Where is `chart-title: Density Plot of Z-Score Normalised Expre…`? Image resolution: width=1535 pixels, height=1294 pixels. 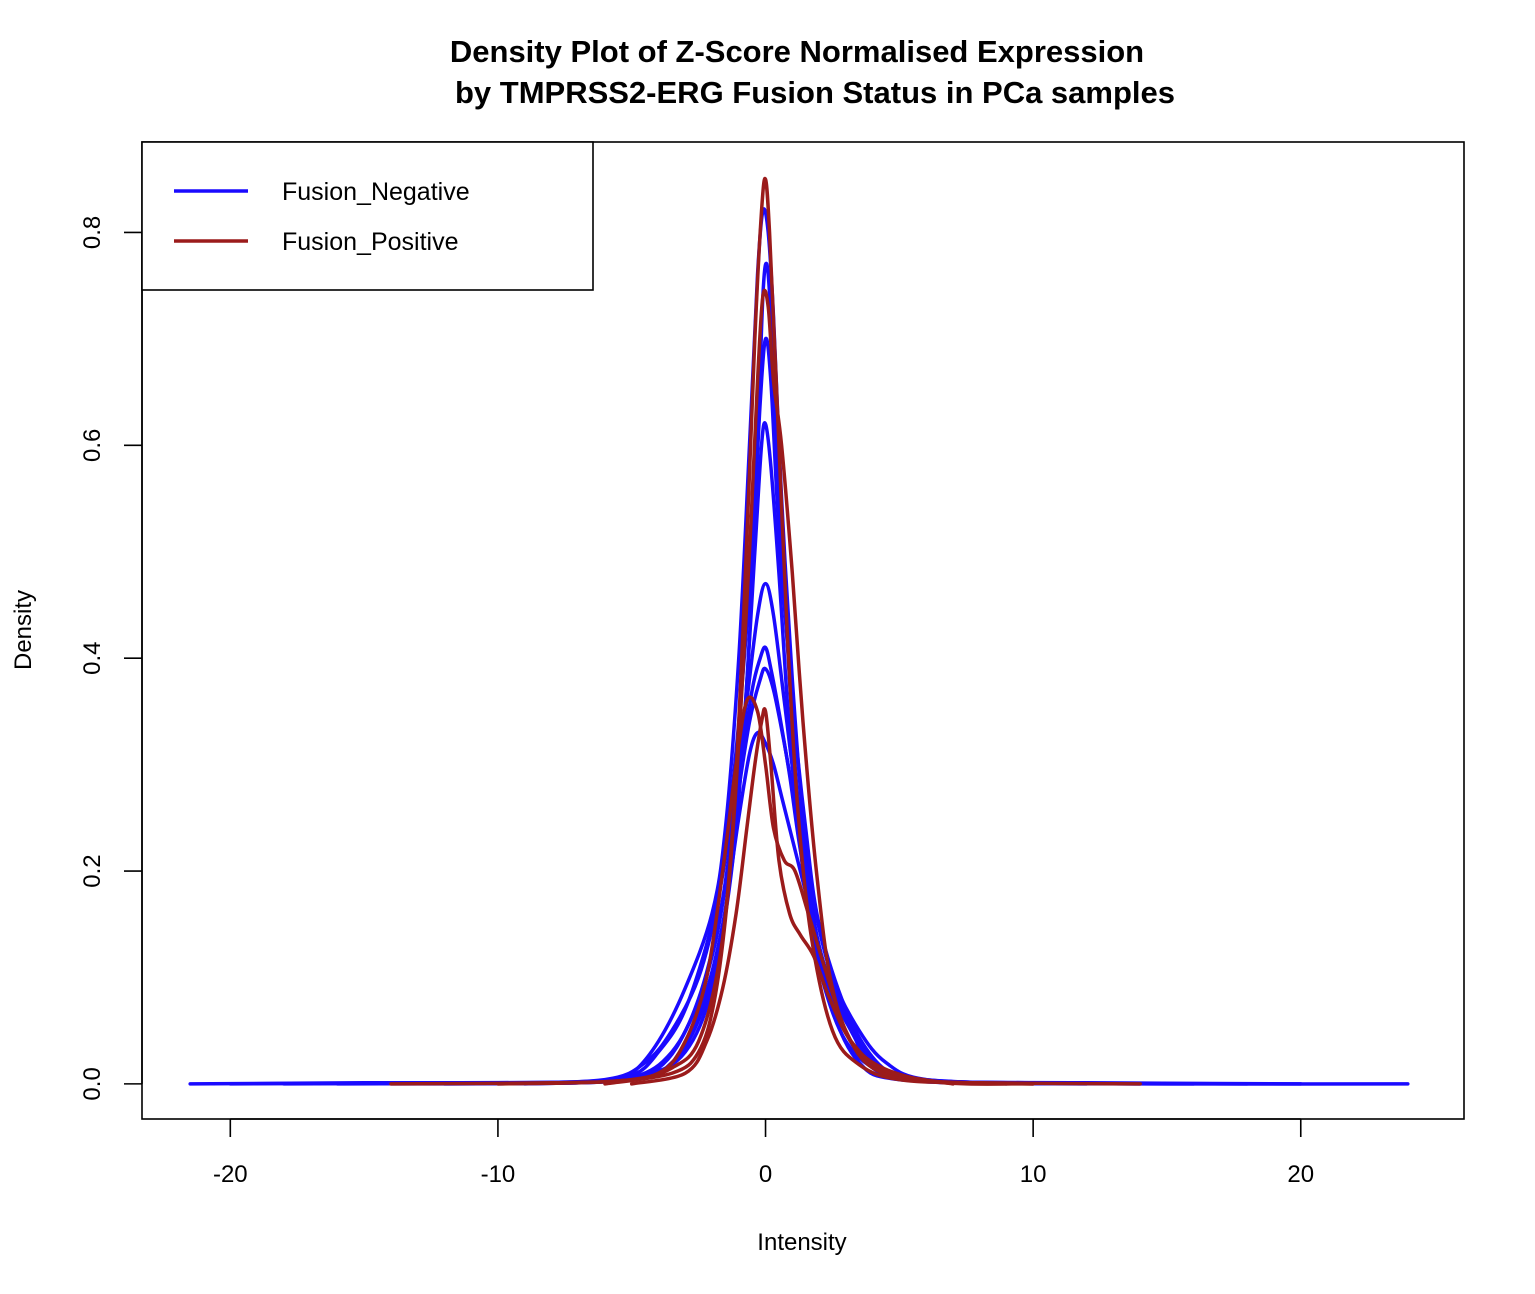
chart-title: Density Plot of Z-Score Normalised Expre… is located at coordinates (797, 51).